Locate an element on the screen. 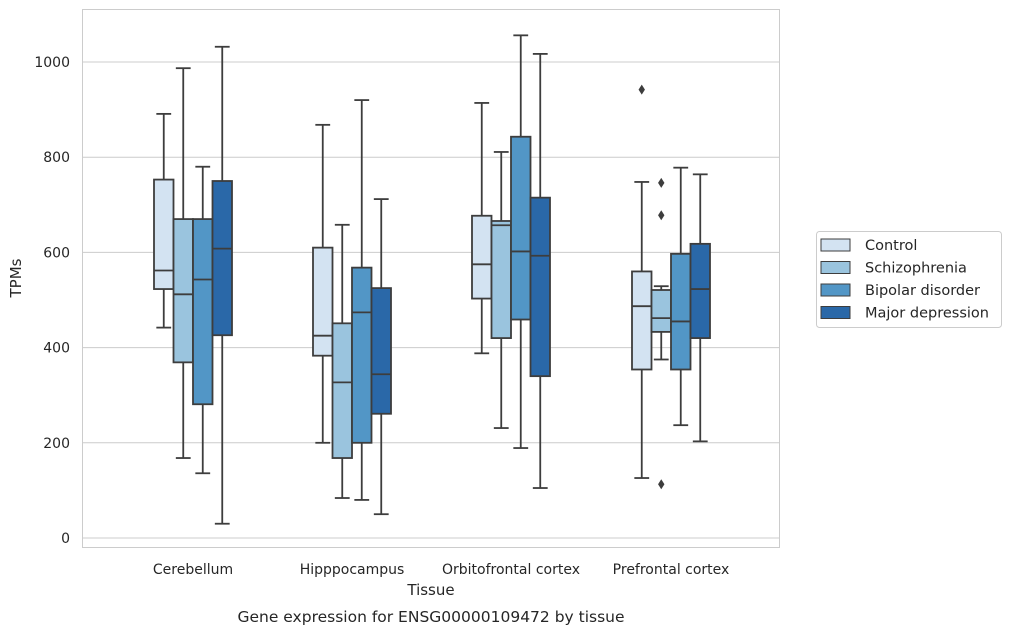  x-axis-title: Tissue is located at coordinates (430, 590).